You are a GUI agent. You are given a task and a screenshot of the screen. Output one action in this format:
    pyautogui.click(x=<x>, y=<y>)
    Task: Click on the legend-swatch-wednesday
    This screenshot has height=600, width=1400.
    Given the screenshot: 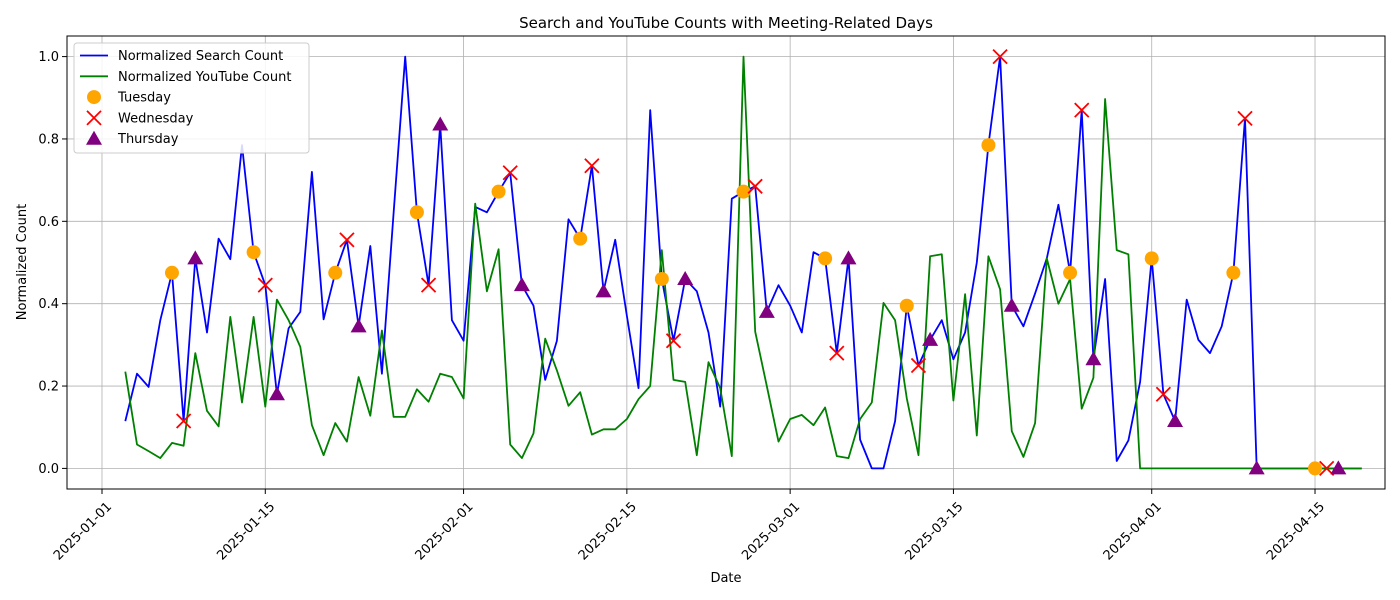 What is the action you would take?
    pyautogui.click(x=94, y=118)
    